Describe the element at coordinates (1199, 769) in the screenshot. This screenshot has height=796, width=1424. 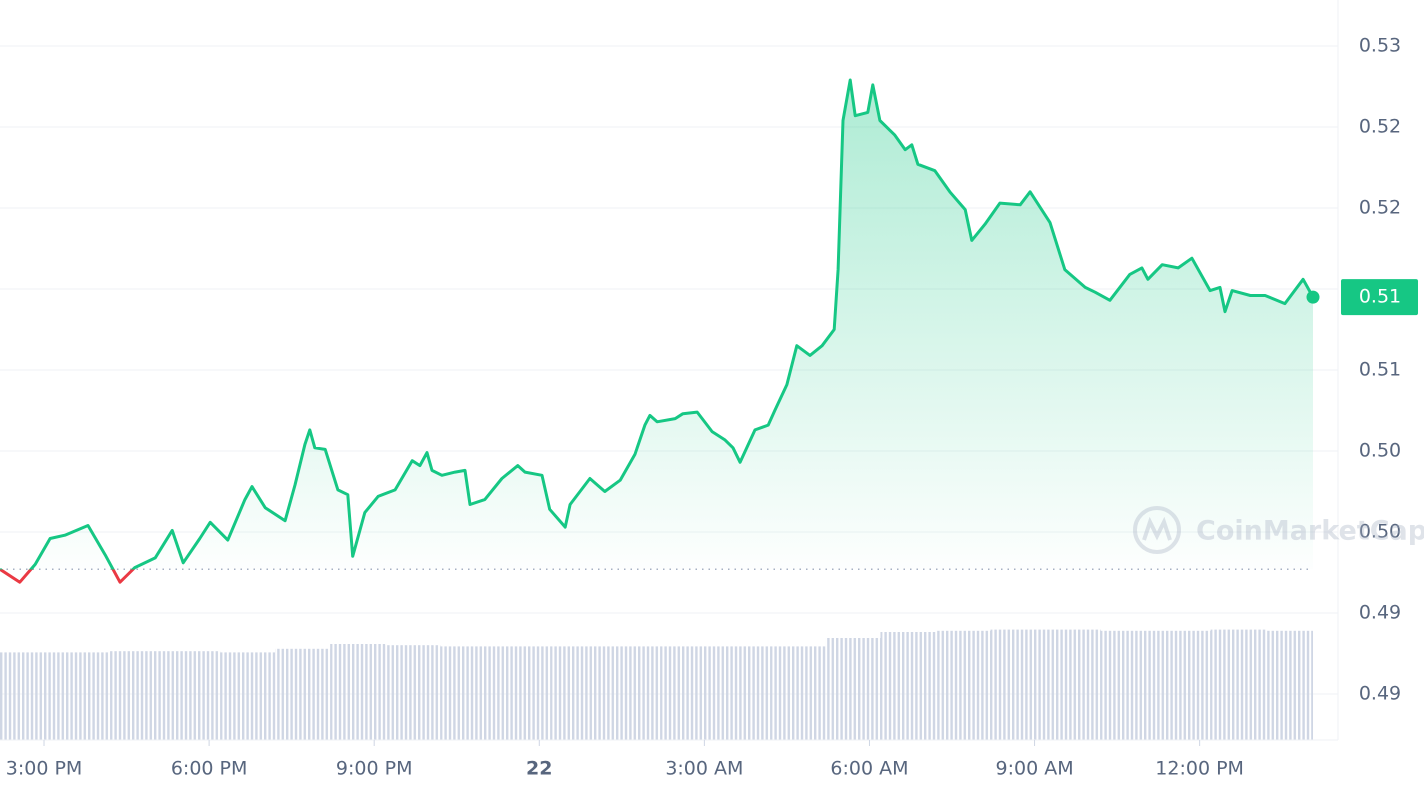
I see `x-tick-label: 12:00 PM` at that location.